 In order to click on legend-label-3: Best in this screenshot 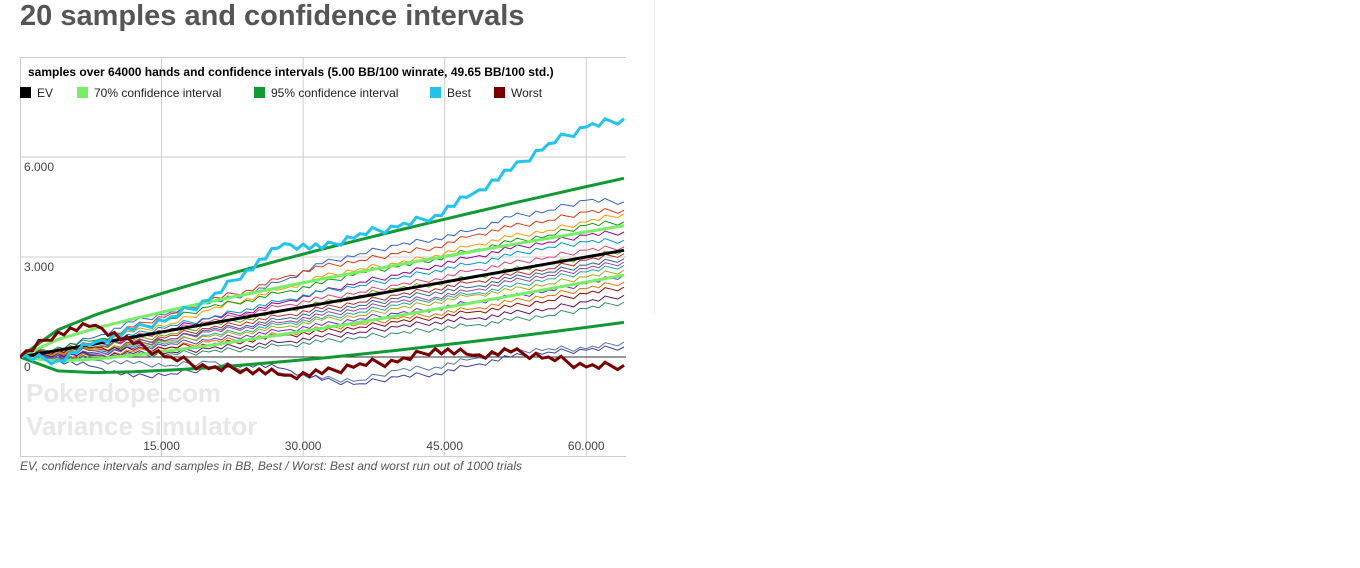, I will do `click(459, 93)`.